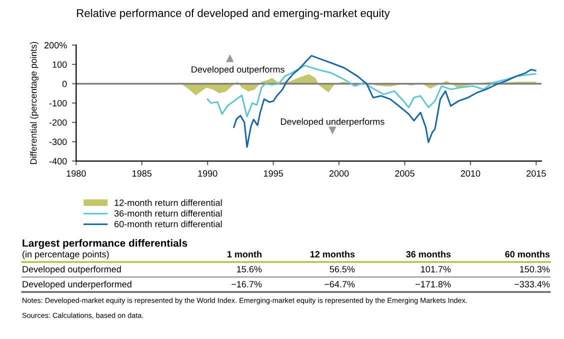 The width and height of the screenshot is (564, 339). I want to click on text: Developed underperformed, so click(77, 285).